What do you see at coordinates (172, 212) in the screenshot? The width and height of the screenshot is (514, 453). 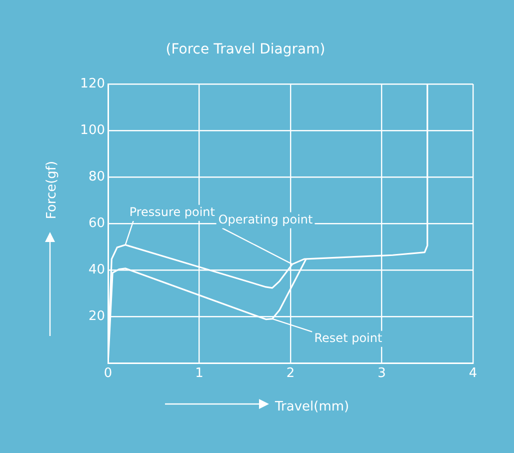 I see `annotation: Pressure point` at bounding box center [172, 212].